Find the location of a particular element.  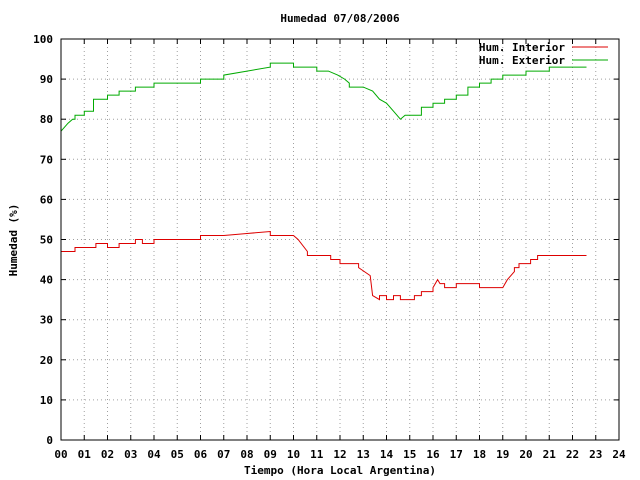

x-tick-label: 22 is located at coordinates (572, 454).